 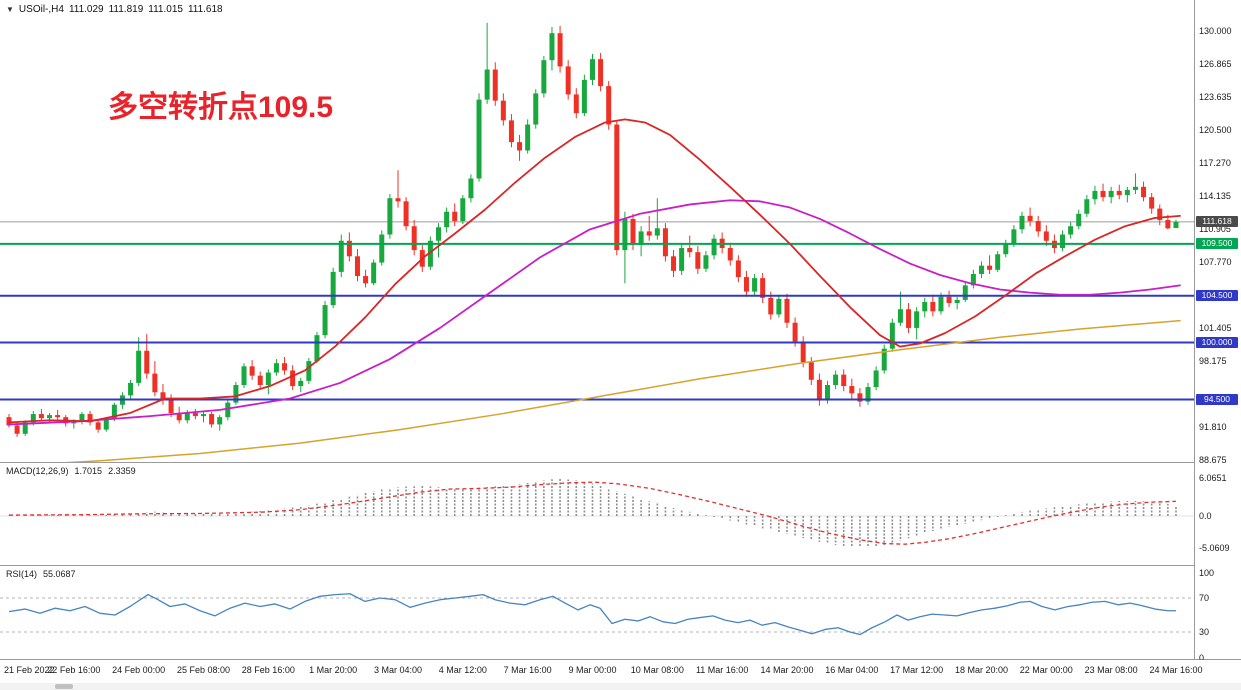 What do you see at coordinates (1207, 572) in the screenshot?
I see `rsi-axis-label: 100` at bounding box center [1207, 572].